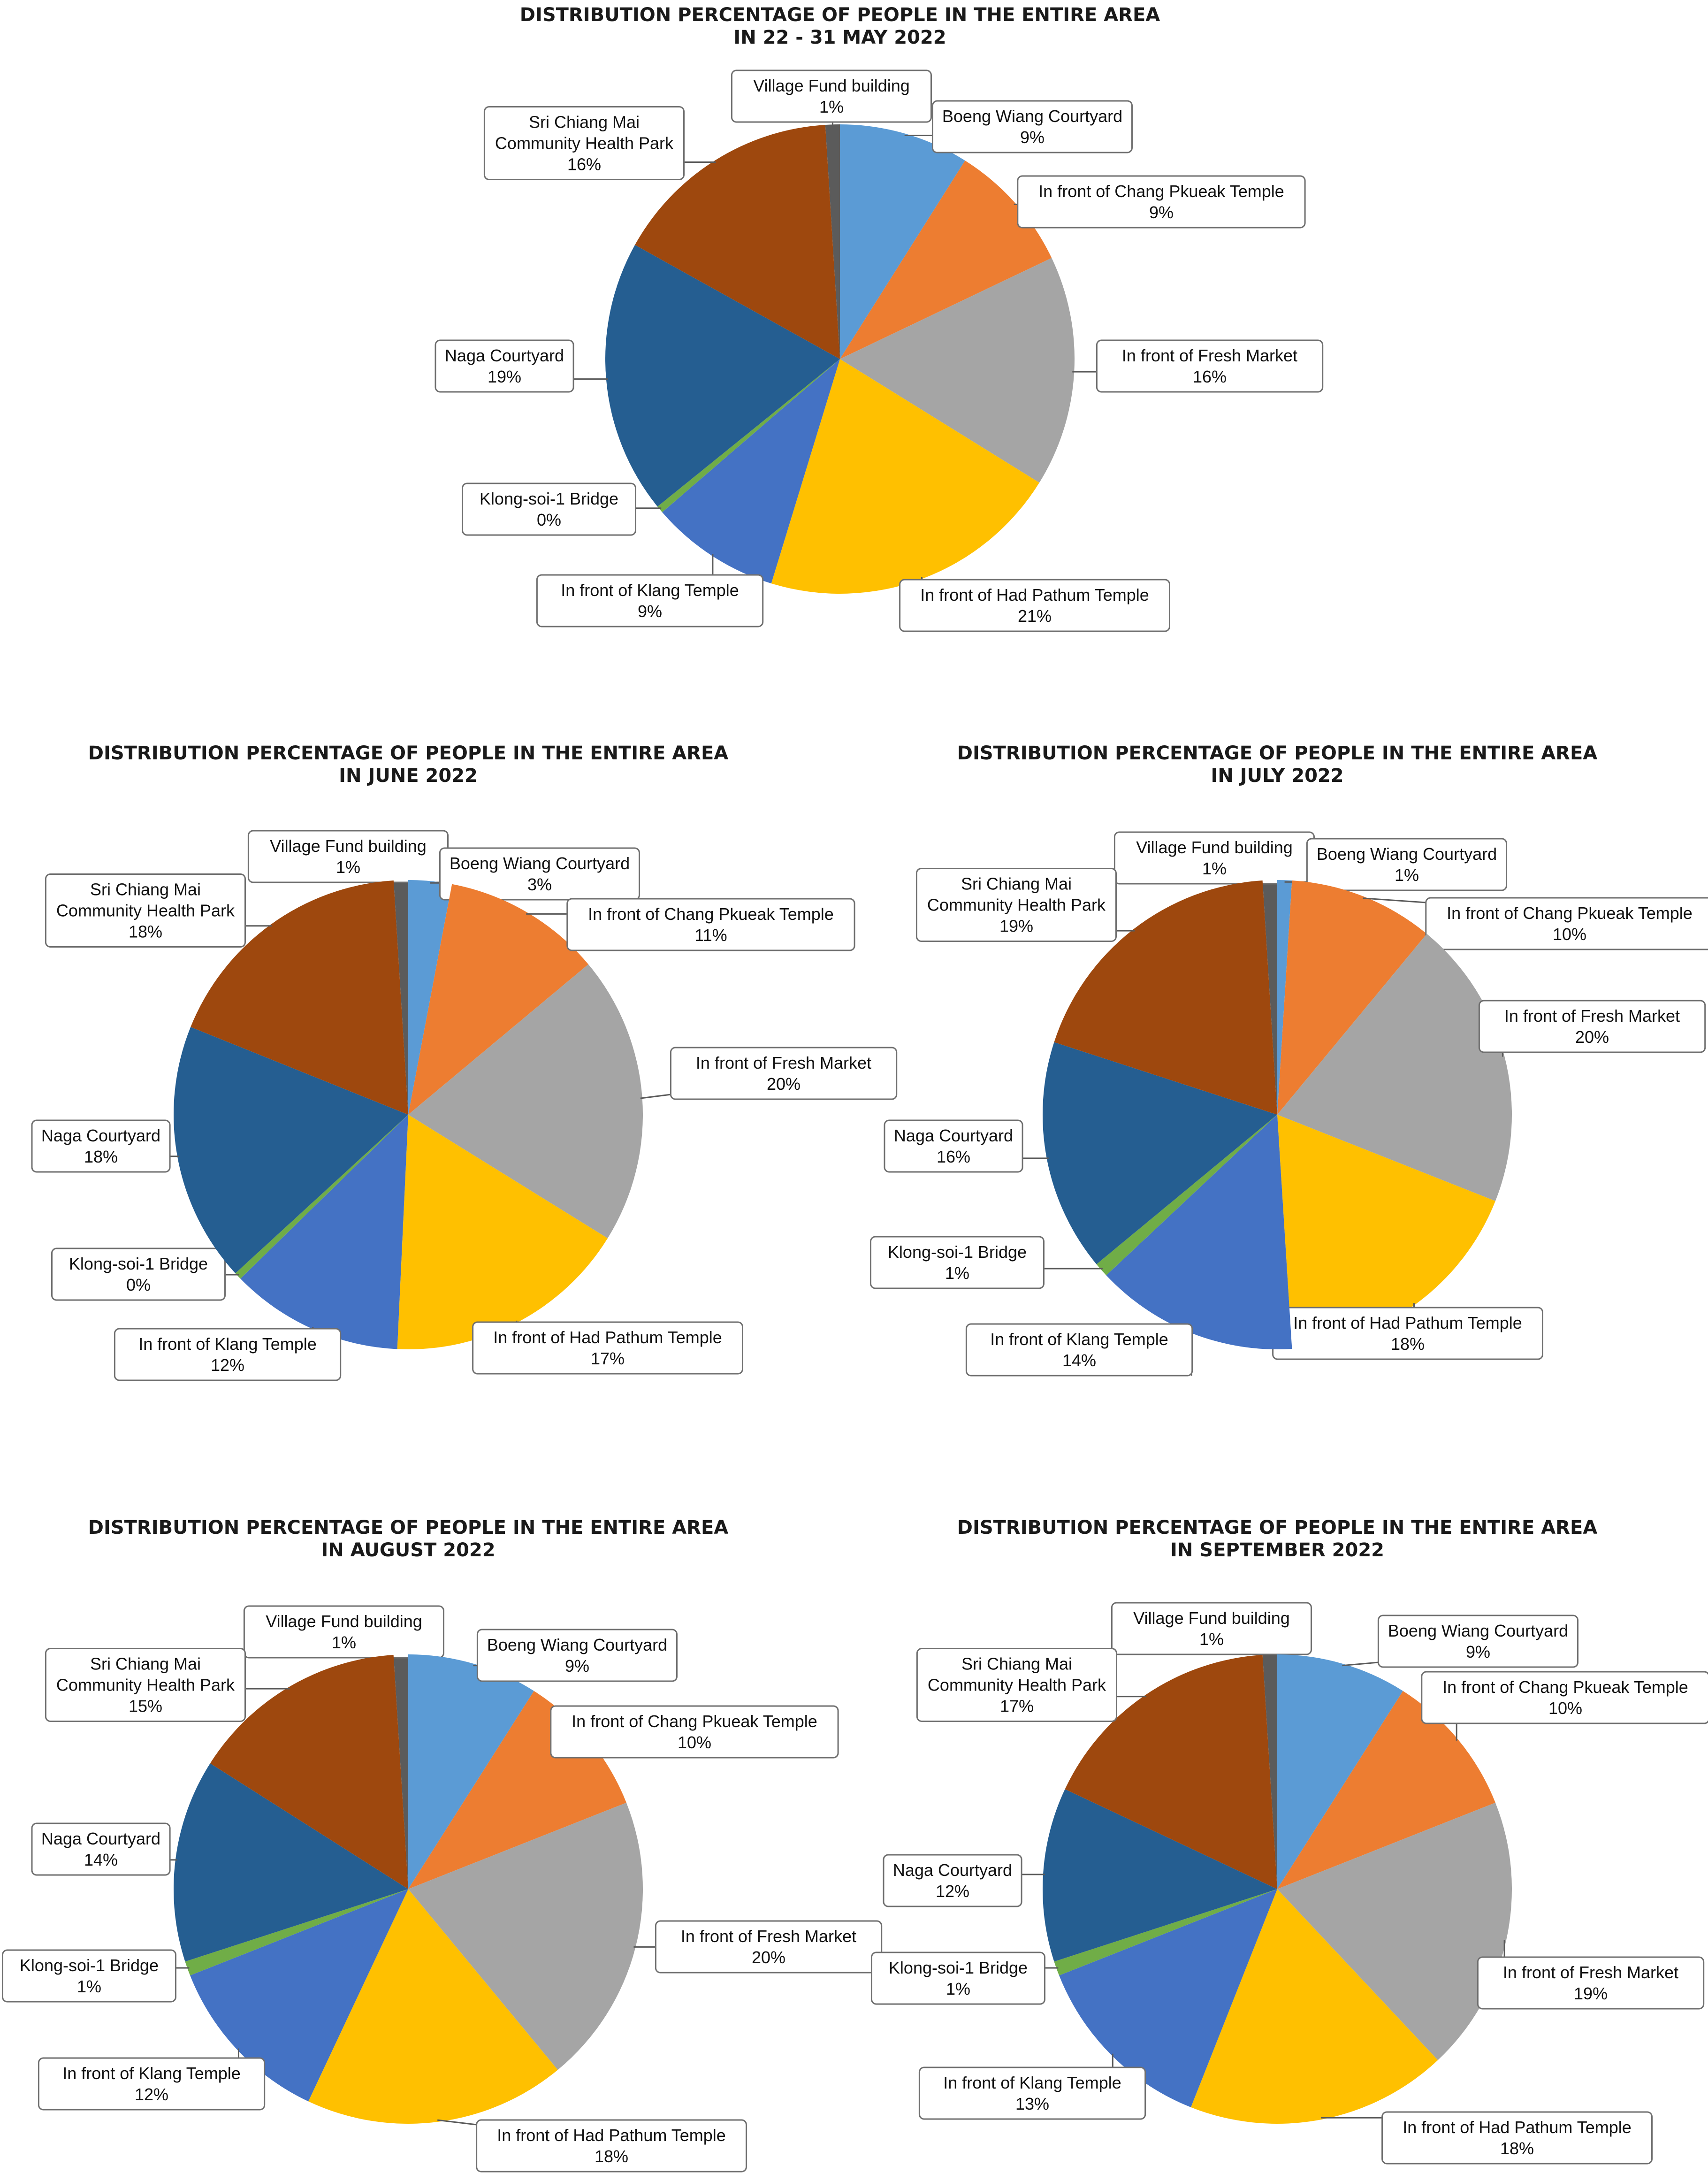 The height and width of the screenshot is (2181, 1708). What do you see at coordinates (1161, 212) in the screenshot?
I see `data-label-percent: 9%` at bounding box center [1161, 212].